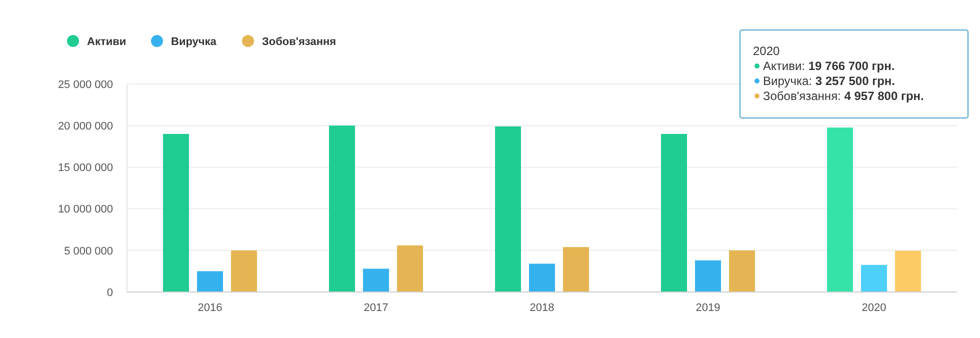 Image resolution: width=980 pixels, height=338 pixels. Describe the element at coordinates (106, 42) in the screenshot. I see `legend-label: Активи` at that location.